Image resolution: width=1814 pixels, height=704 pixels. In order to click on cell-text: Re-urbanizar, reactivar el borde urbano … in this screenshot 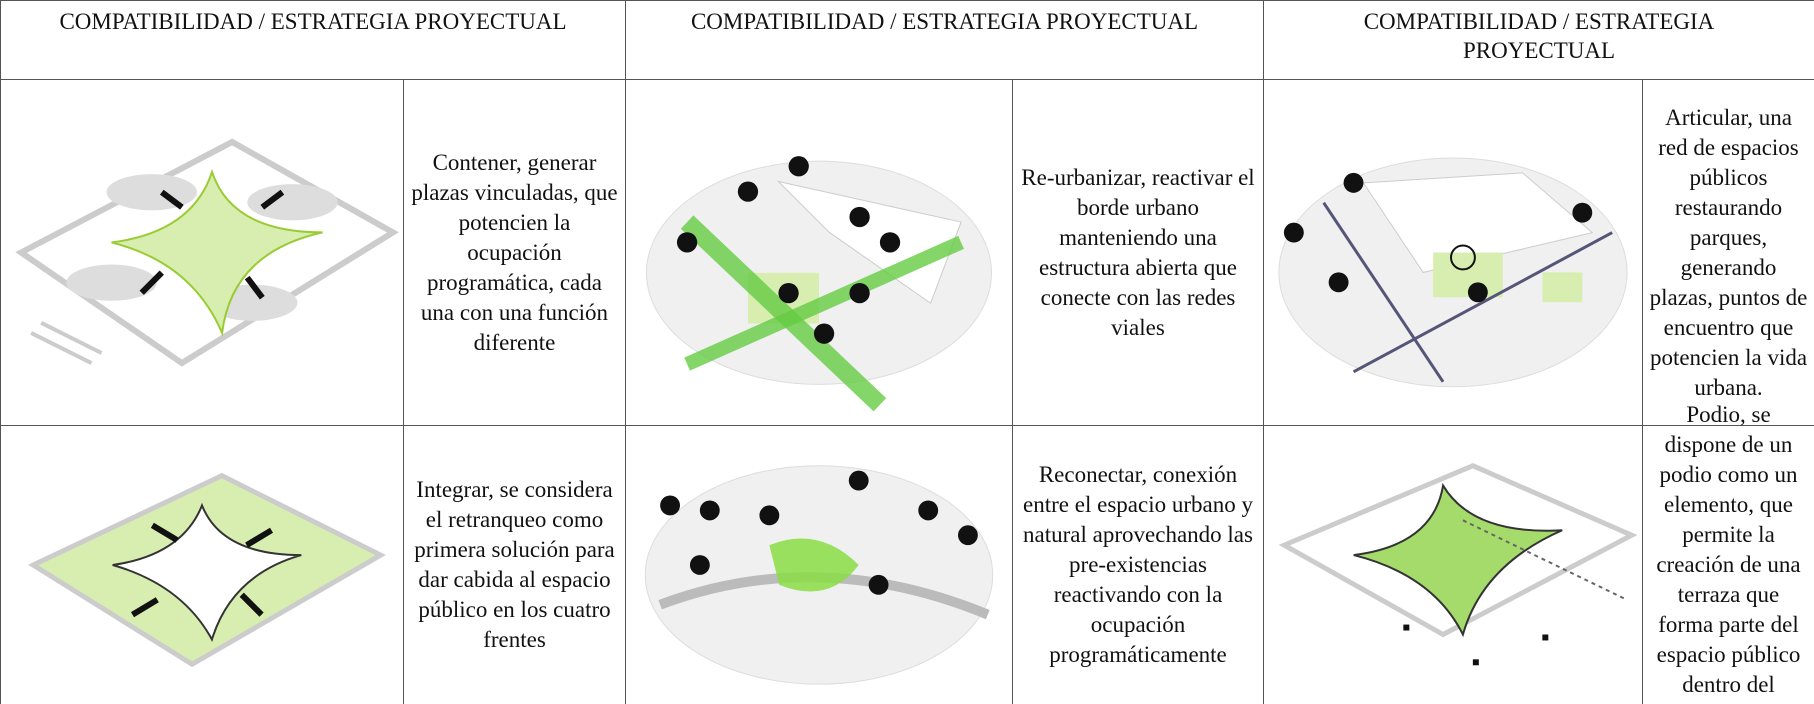, I will do `click(1138, 253)`.